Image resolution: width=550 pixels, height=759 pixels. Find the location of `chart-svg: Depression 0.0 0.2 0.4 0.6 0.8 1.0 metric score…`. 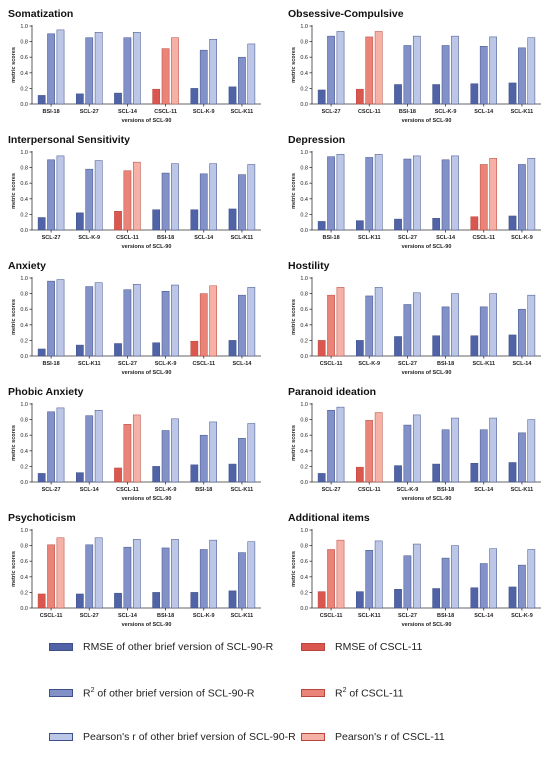

chart-svg: Depression 0.0 0.2 0.4 0.6 0.8 1.0 metric score… is located at coordinates (414, 192).